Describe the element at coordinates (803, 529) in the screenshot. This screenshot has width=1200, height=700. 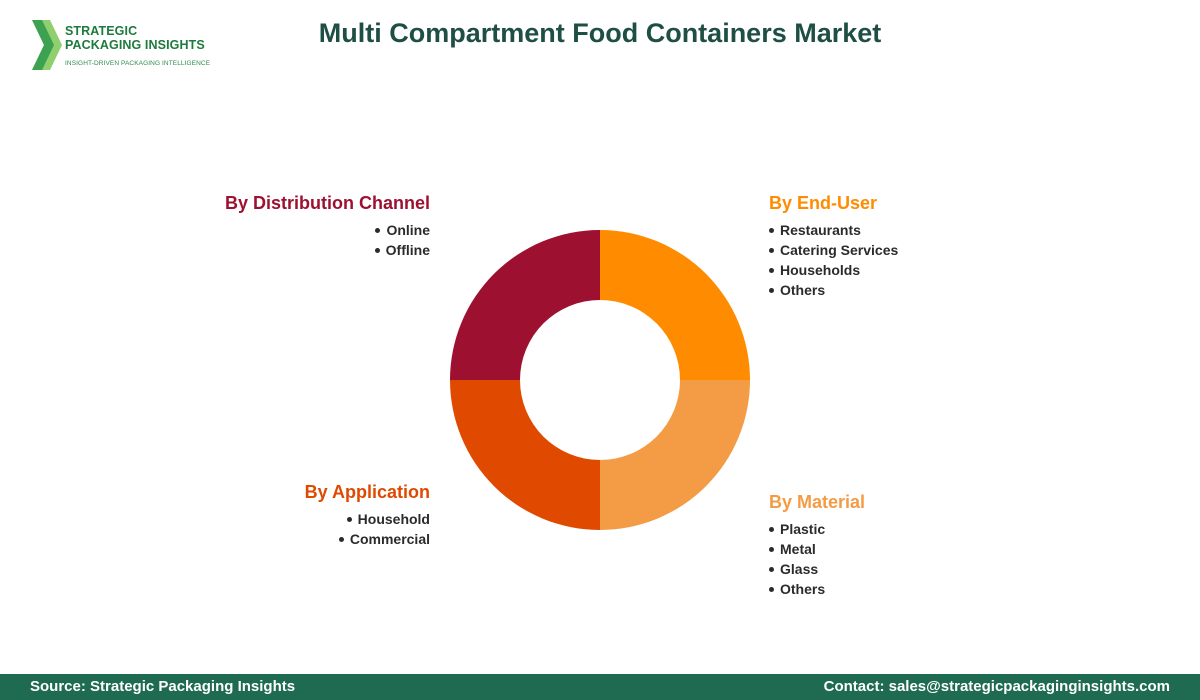
I see `segment-item-label: Plastic` at that location.